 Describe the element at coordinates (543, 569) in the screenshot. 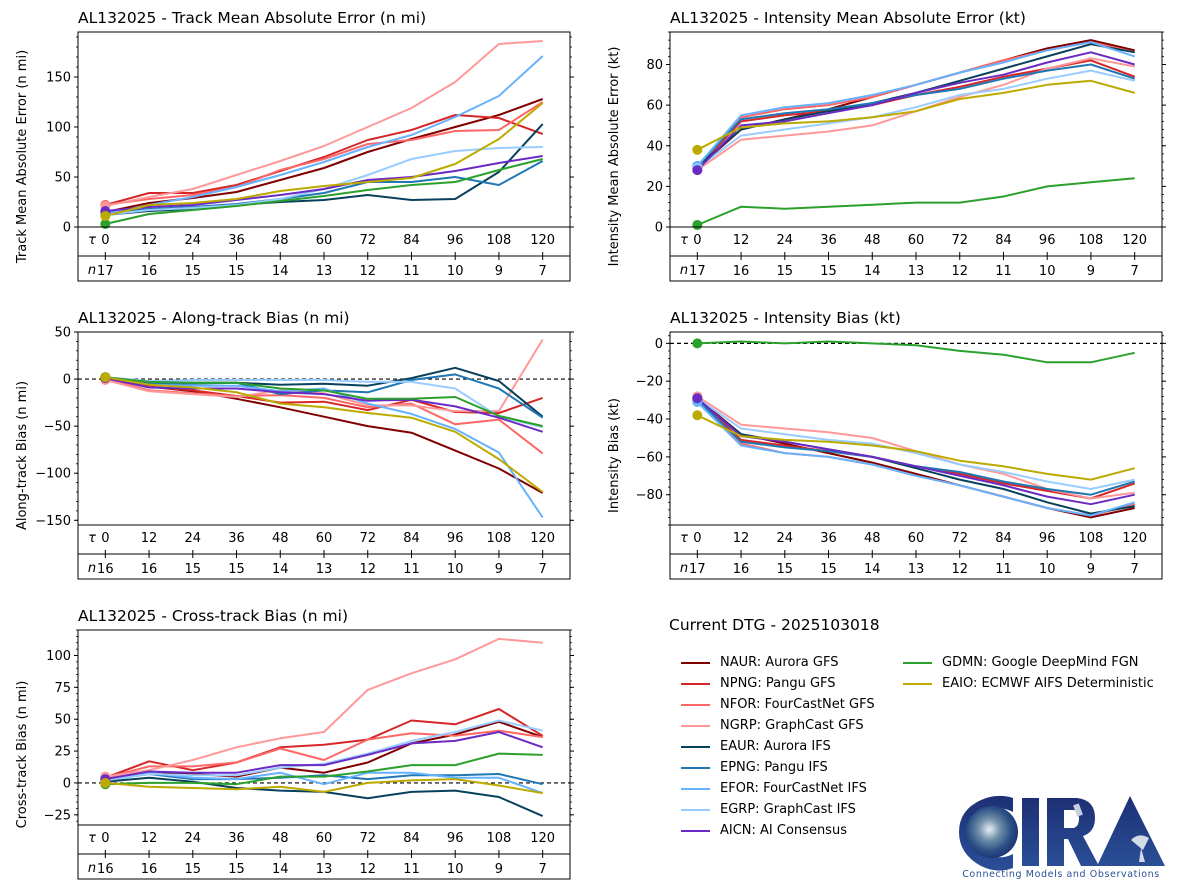

I see `sample-count-label: 7` at that location.